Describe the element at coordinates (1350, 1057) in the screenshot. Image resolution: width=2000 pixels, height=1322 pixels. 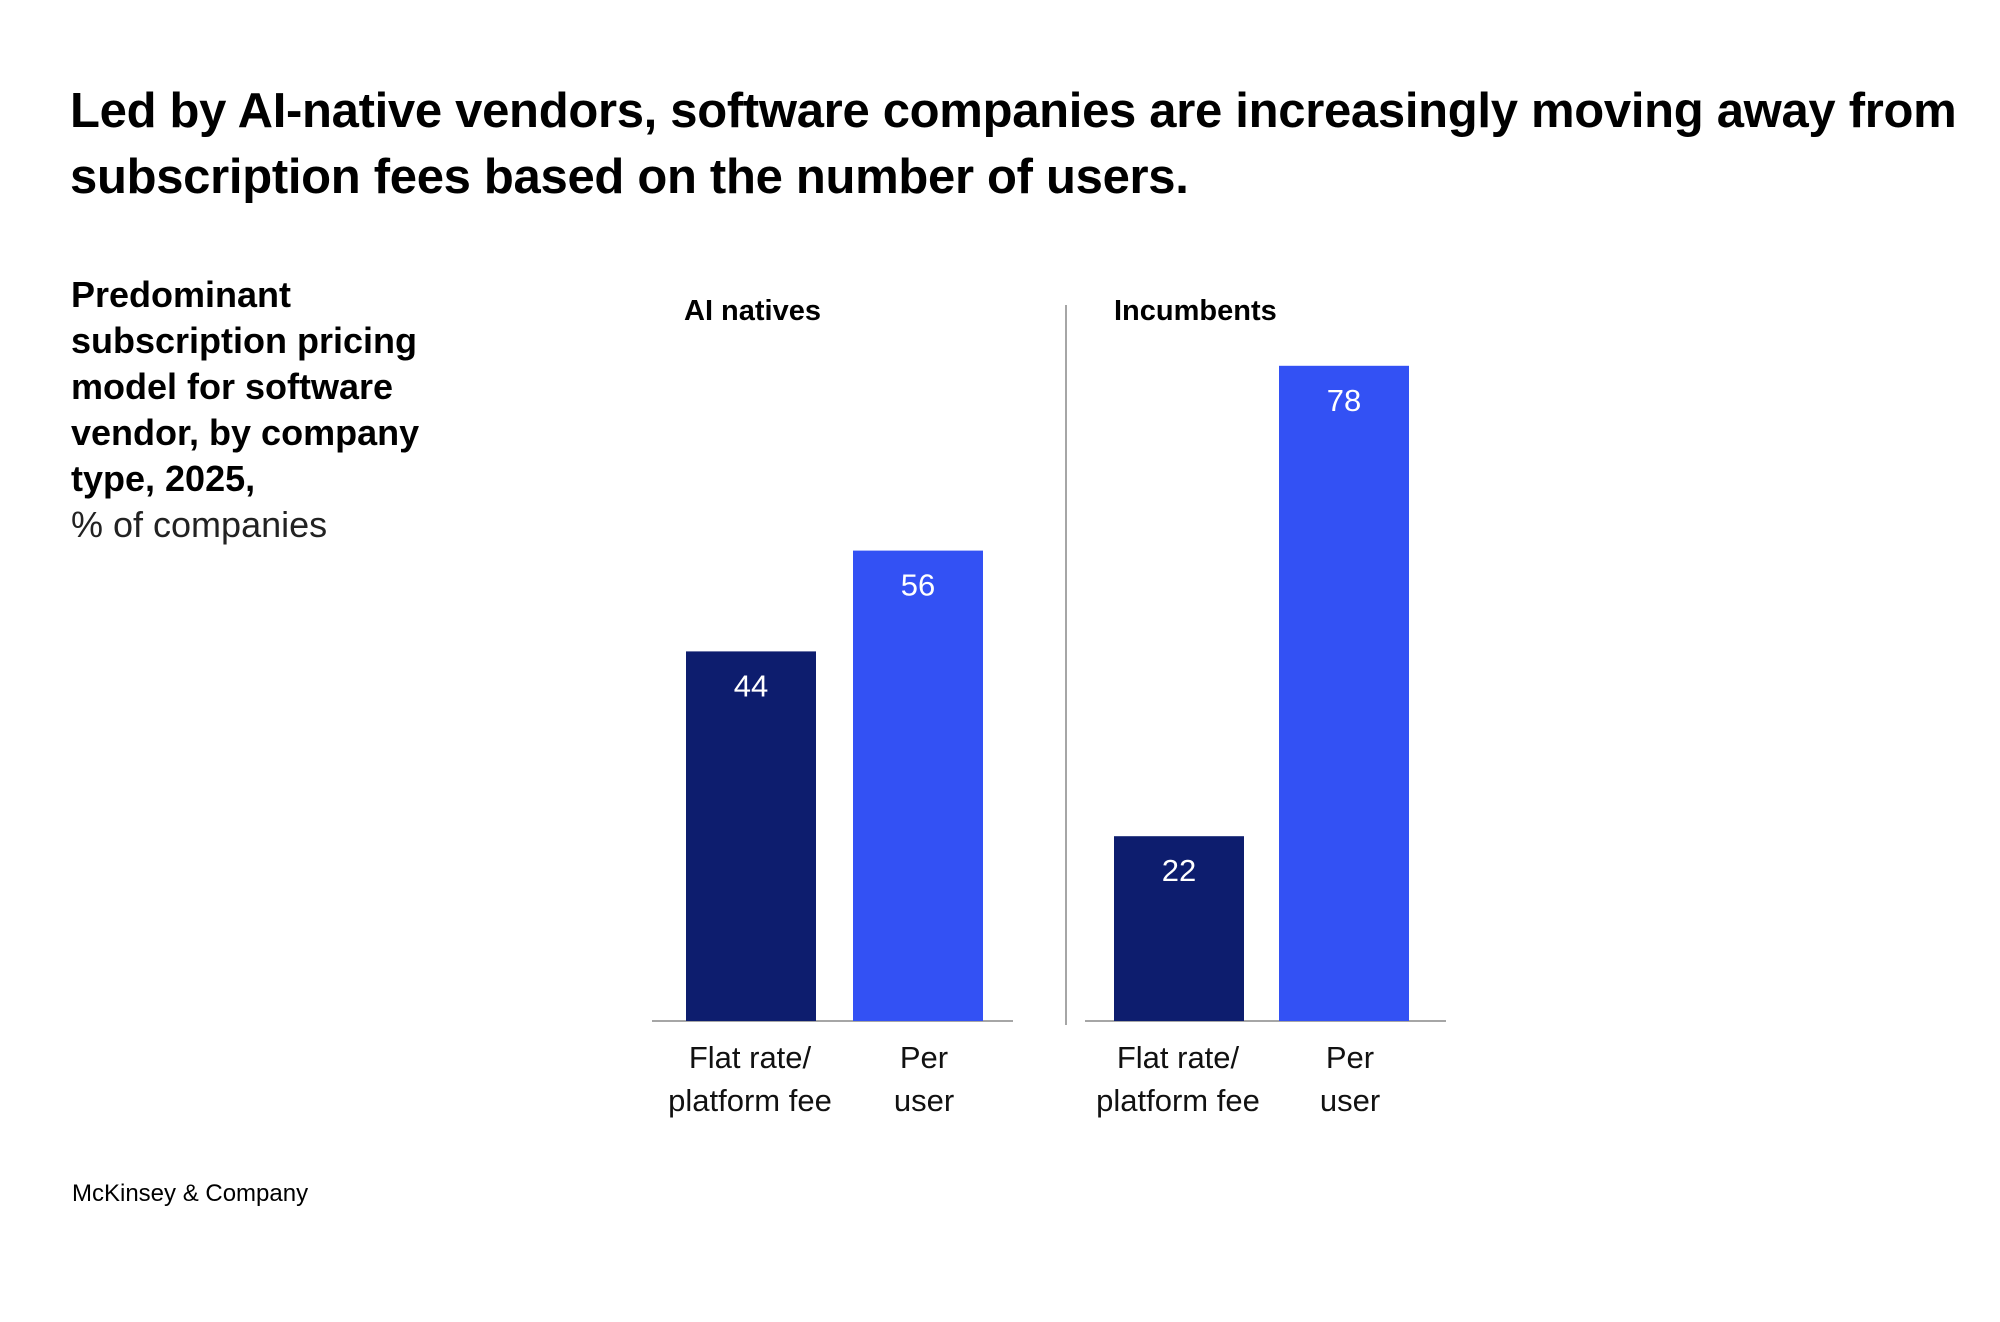
I see `category-label-incumbents-per-user: Per` at that location.